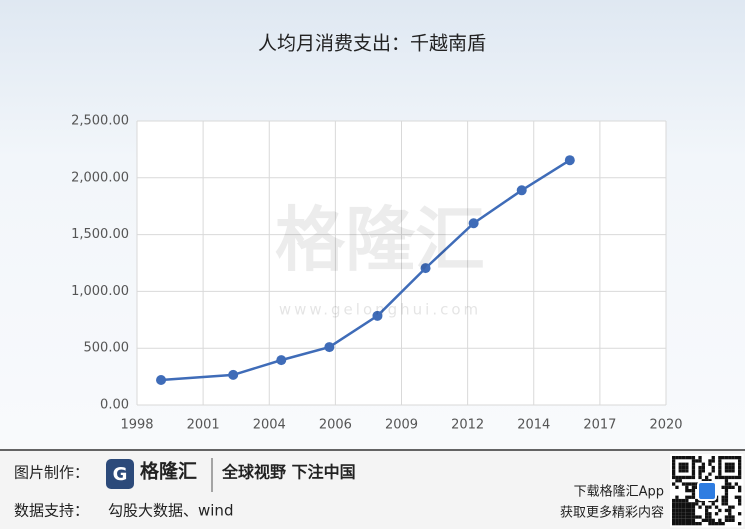 This screenshot has width=745, height=529. What do you see at coordinates (599, 425) in the screenshot?
I see `x-tick-label: 2017` at bounding box center [599, 425].